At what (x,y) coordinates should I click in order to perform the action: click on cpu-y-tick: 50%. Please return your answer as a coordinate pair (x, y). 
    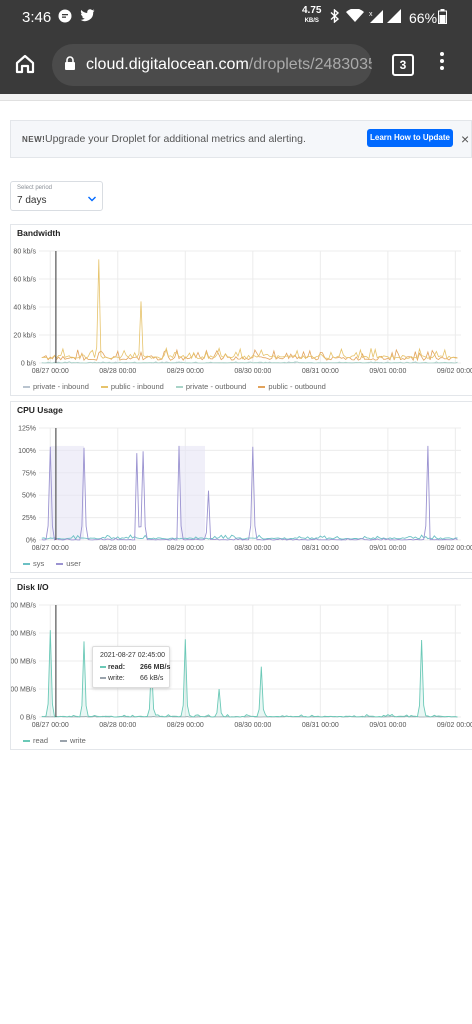
    Looking at the image, I should click on (29, 496).